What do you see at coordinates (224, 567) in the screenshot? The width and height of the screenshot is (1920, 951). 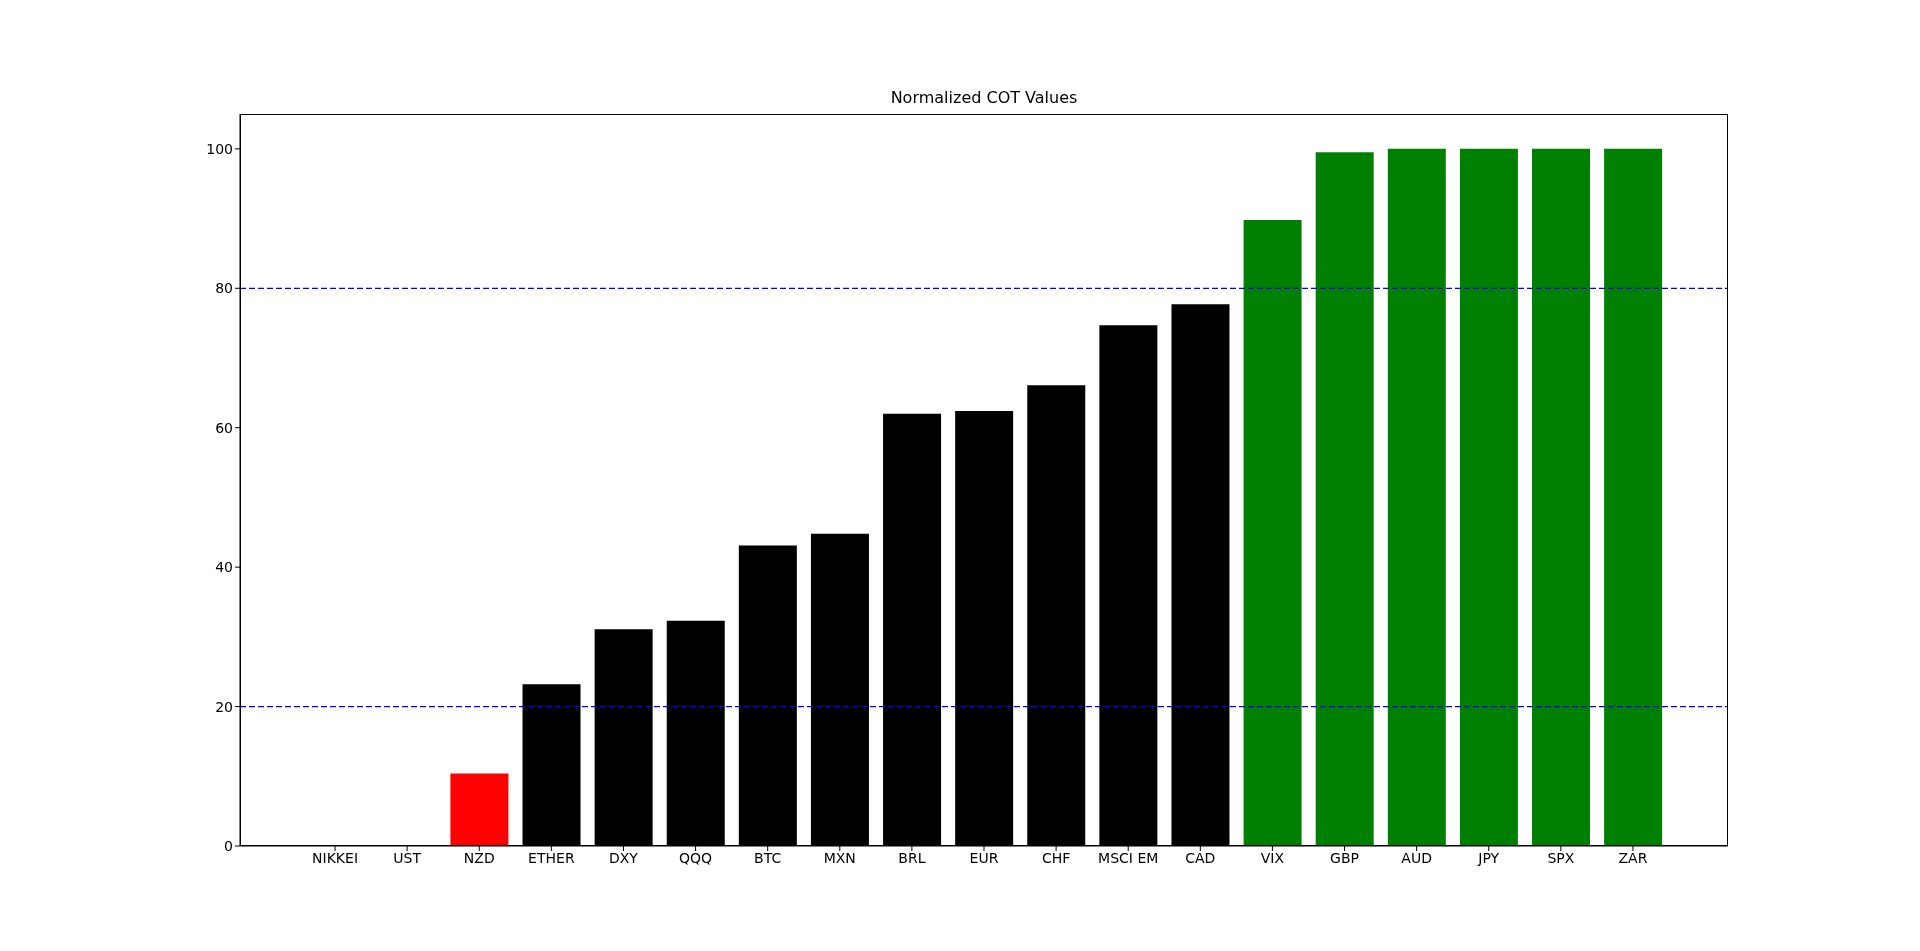 I see `y-tick-label: 40` at bounding box center [224, 567].